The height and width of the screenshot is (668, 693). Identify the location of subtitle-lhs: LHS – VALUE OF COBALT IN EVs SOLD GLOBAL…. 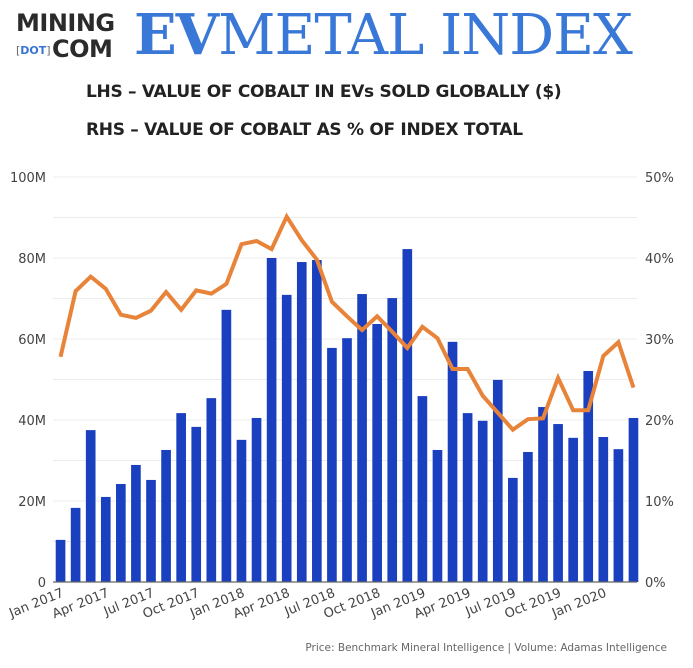
(324, 92).